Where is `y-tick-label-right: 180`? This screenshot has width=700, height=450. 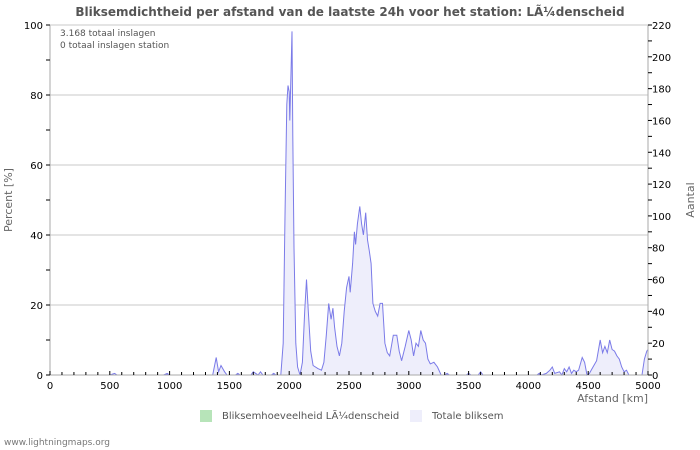 y-tick-label-right: 180 is located at coordinates (661, 90).